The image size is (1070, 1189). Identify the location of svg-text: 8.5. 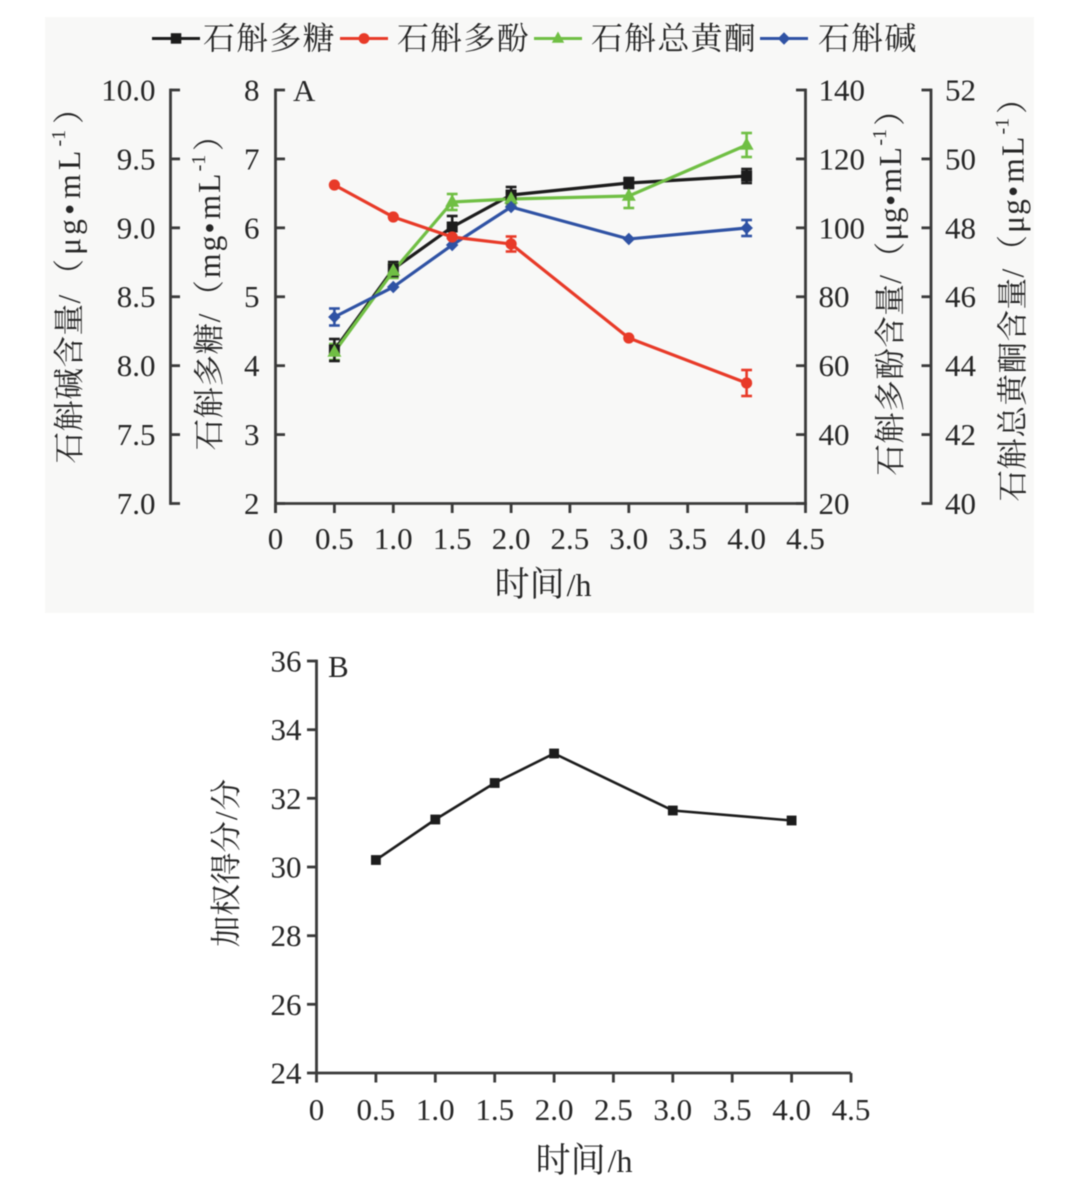
(136, 296).